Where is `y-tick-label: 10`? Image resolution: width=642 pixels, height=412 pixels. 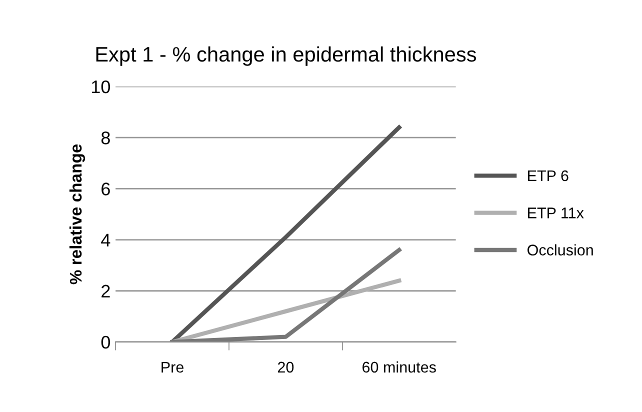
y-tick-label: 10 is located at coordinates (101, 87).